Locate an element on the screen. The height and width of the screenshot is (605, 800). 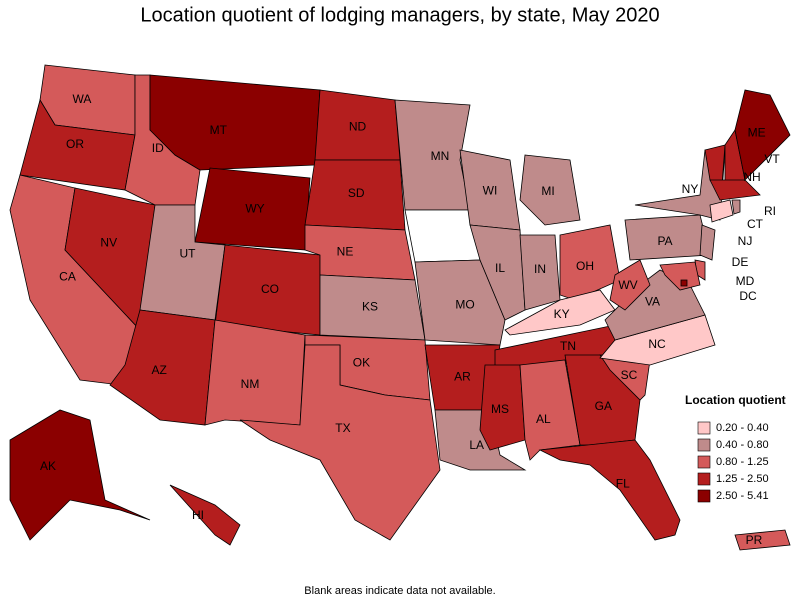
legend-label: 0.20 - 0.40 is located at coordinates (742, 428).